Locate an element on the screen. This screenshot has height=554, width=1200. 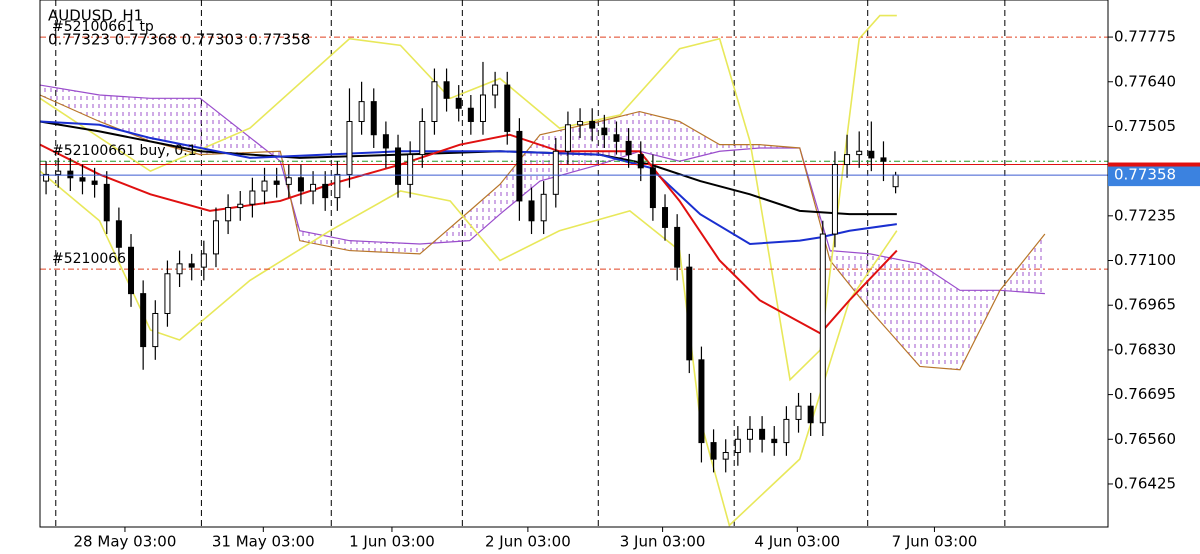
y-tick-label: 0.76965 is located at coordinates (1145, 305).